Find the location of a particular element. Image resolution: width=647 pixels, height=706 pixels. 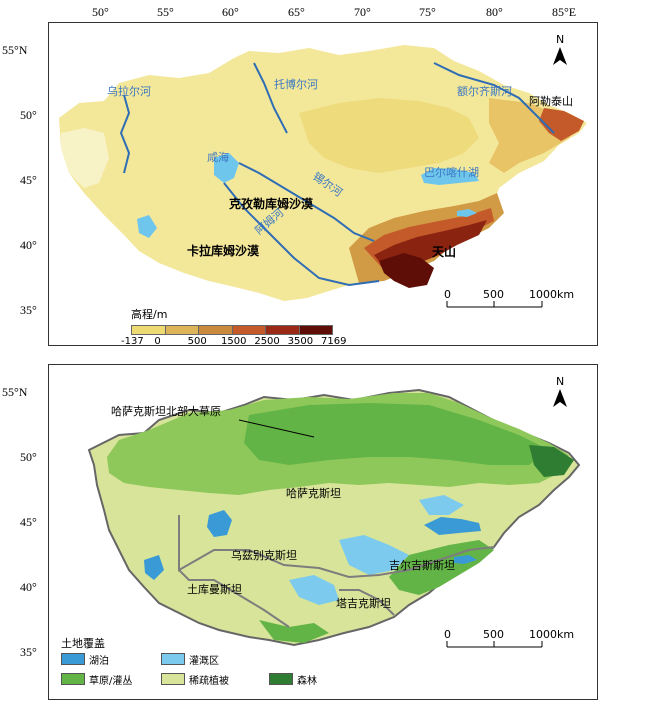

label-uzbekistan: 乌兹别克斯坦 is located at coordinates (264, 555).